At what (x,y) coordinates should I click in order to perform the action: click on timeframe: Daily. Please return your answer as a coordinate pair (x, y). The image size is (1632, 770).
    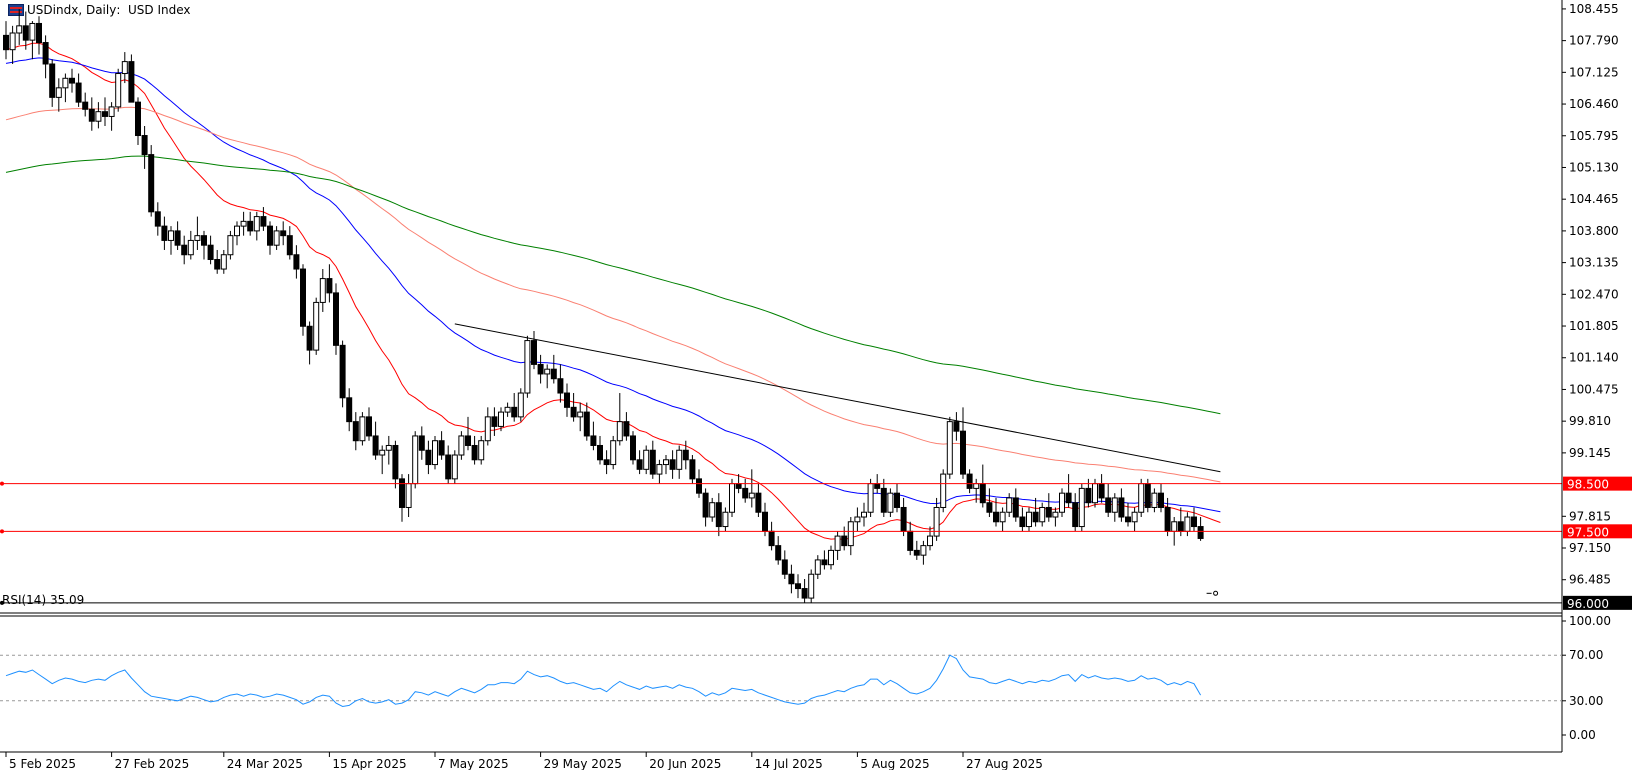
    Looking at the image, I should click on (101, 10).